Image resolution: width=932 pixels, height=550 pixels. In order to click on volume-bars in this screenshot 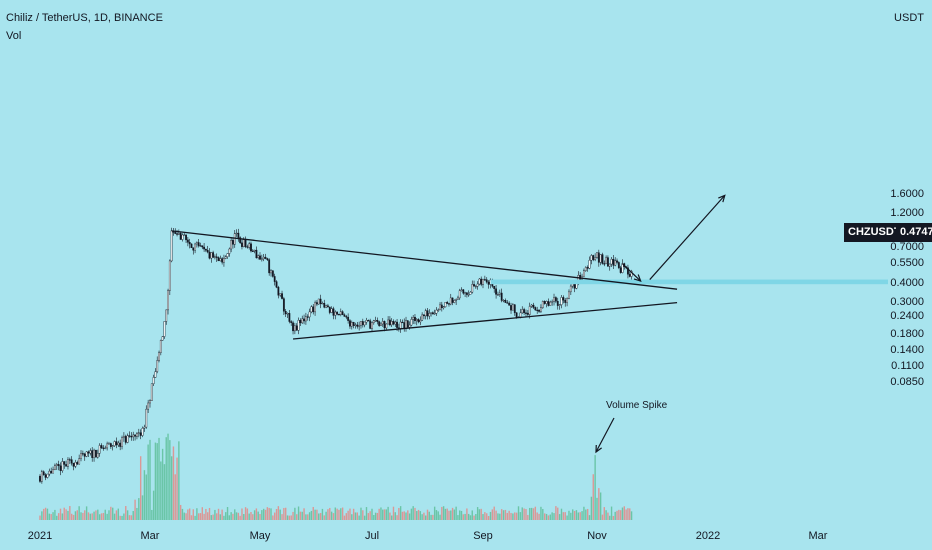, I will do `click(336, 476)`.